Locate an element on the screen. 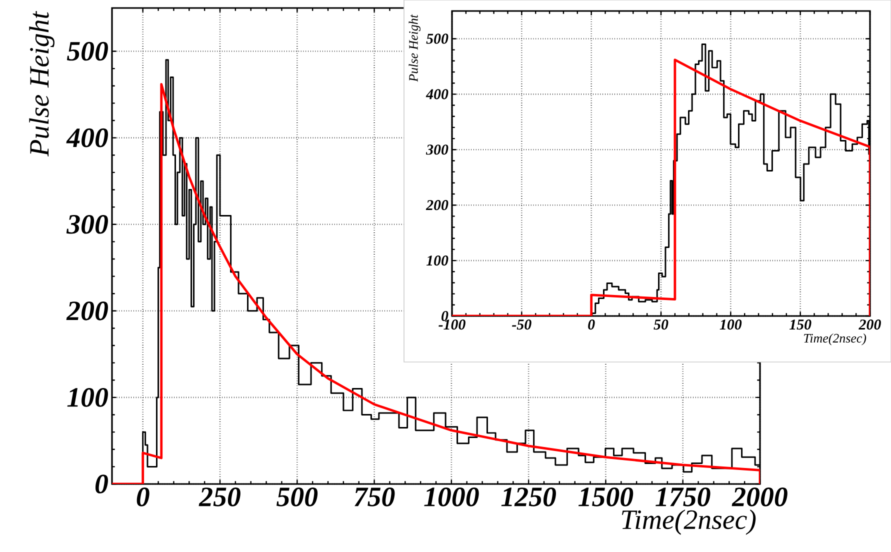 Image resolution: width=891 pixels, height=552 pixels. x-tick-label: 200 is located at coordinates (869, 325).